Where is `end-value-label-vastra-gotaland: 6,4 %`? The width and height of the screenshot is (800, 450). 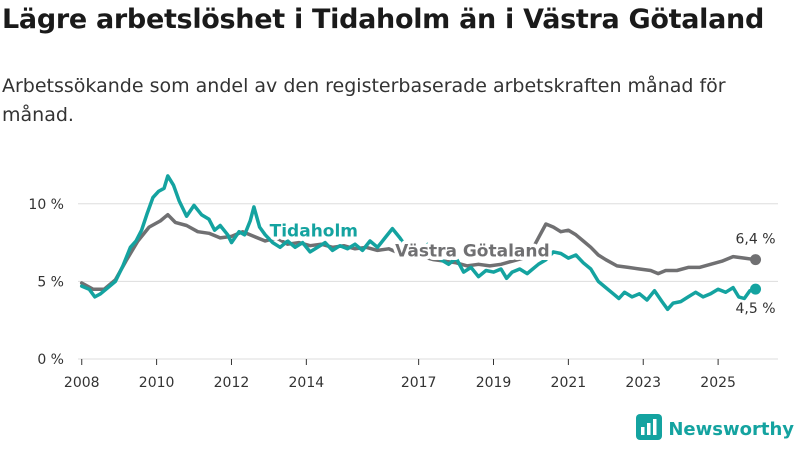
end-value-label-vastra-gotaland: 6,4 % is located at coordinates (756, 240).